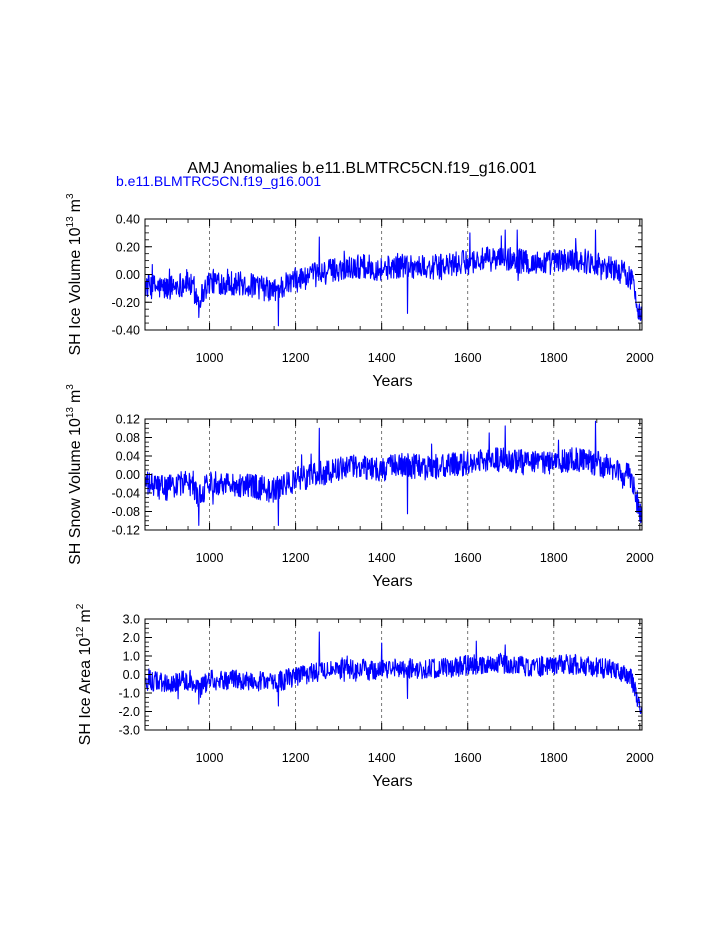  What do you see at coordinates (128, 247) in the screenshot?
I see `y-tick-label: 0.20` at bounding box center [128, 247].